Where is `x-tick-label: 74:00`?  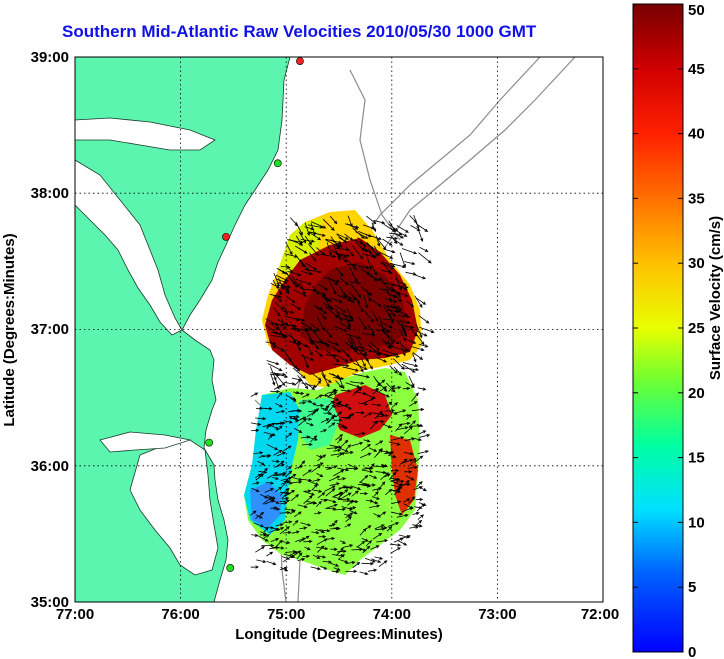 x-tick-label: 74:00 is located at coordinates (392, 614).